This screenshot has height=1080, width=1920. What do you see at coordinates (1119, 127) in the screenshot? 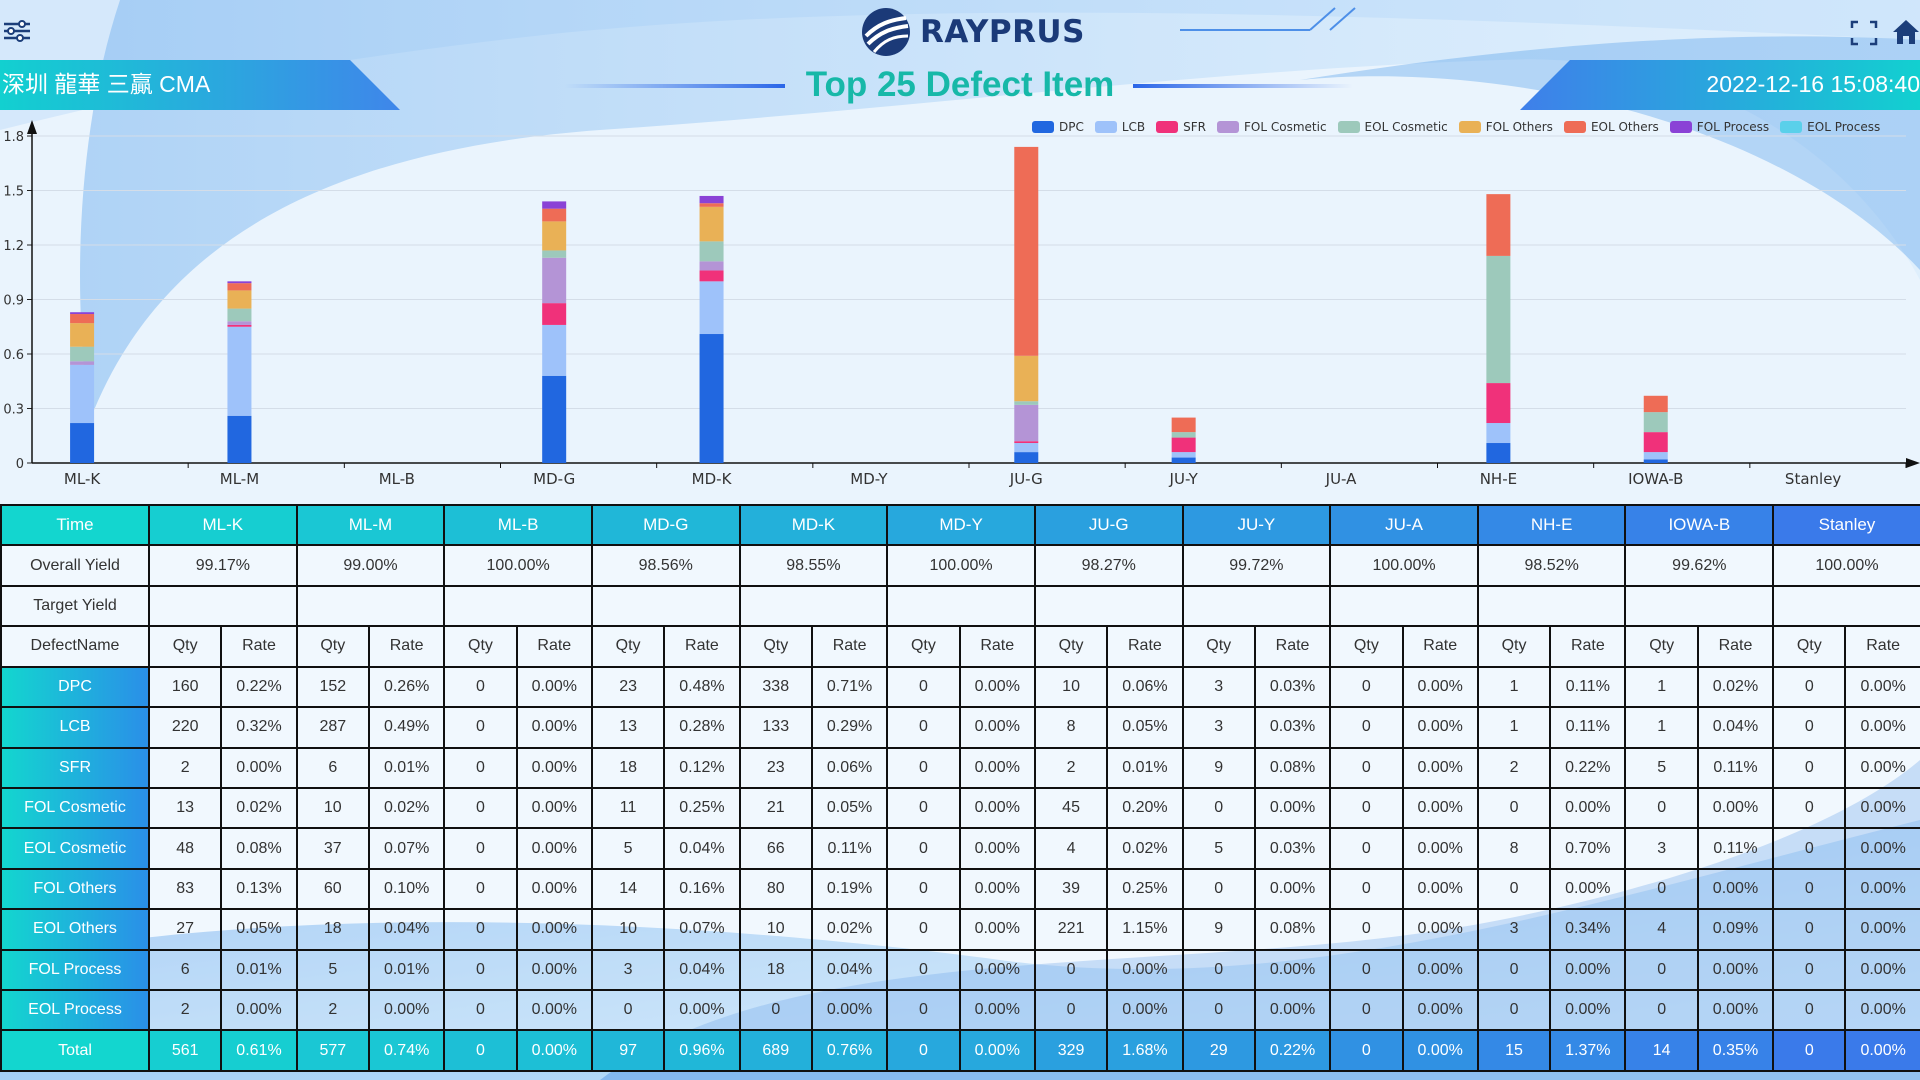
I see `legend-item: LCB` at bounding box center [1119, 127].